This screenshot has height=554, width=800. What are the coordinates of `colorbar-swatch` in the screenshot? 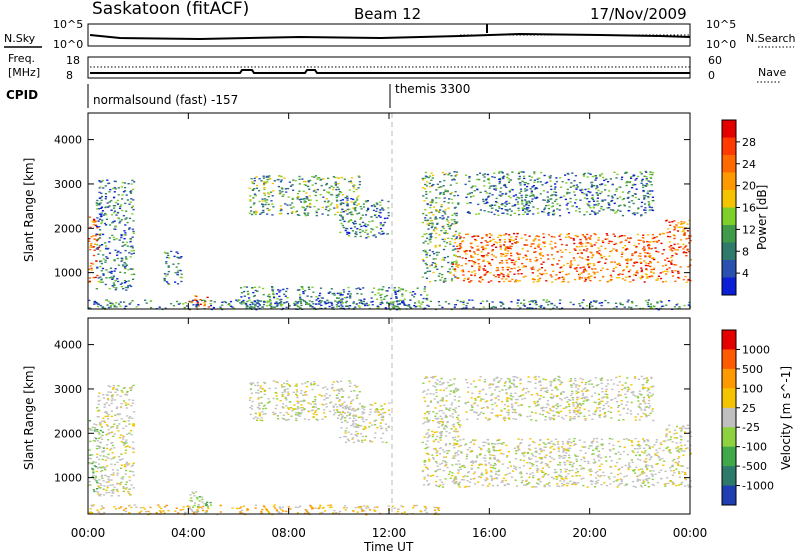 It's located at (729, 181).